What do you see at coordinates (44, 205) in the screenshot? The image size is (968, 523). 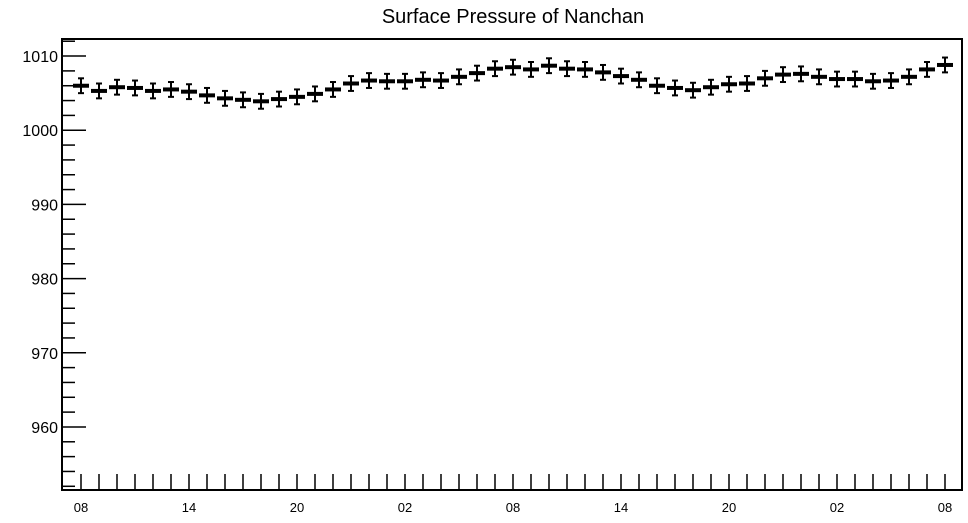 I see `y-tick-label: 990` at bounding box center [44, 205].